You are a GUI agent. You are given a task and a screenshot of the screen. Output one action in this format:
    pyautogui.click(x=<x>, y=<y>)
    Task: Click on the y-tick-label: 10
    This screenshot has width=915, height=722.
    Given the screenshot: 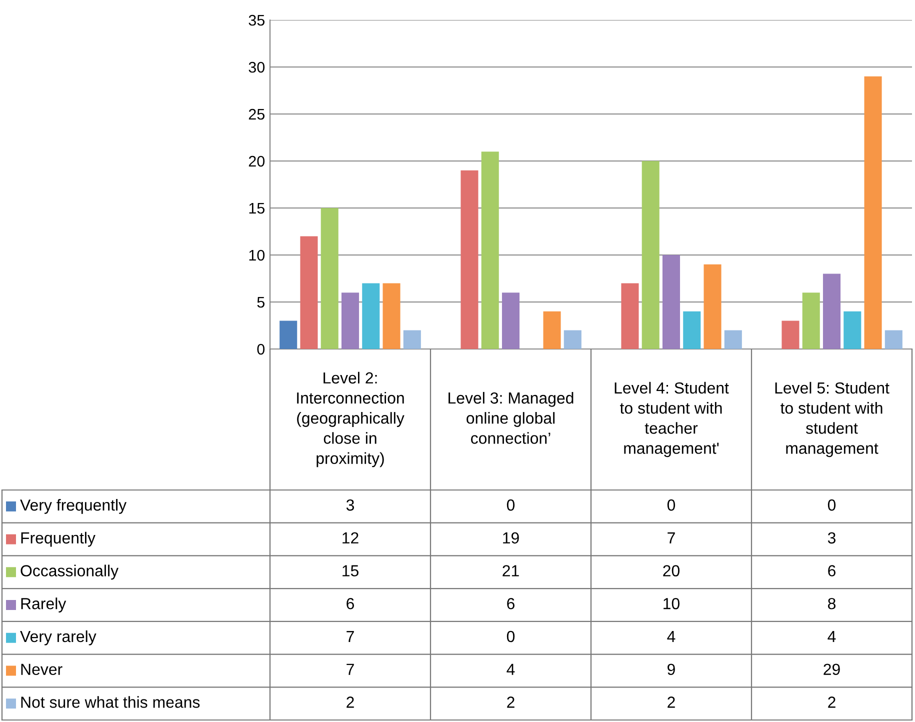 What is the action you would take?
    pyautogui.click(x=257, y=255)
    